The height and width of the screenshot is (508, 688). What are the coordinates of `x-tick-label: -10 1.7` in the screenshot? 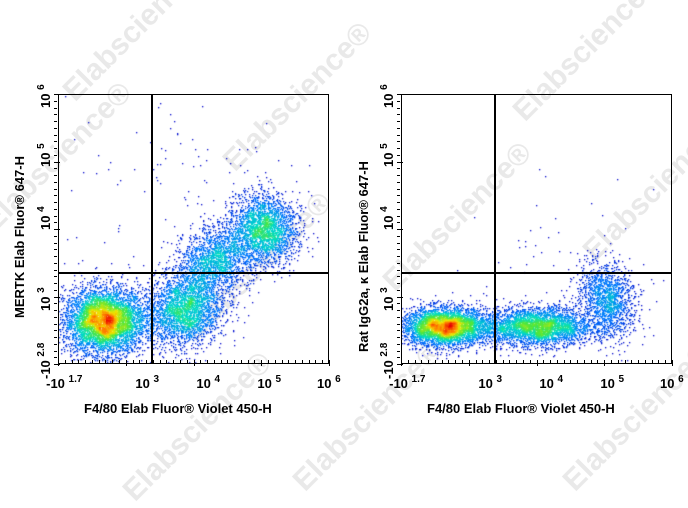 It's located at (64, 382).